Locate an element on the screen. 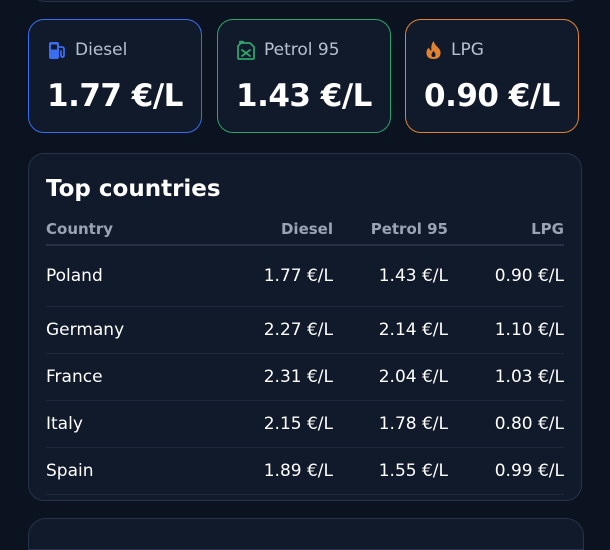 The height and width of the screenshot is (550, 610). lpg-price-cell: 1.03 €/L is located at coordinates (506, 377).